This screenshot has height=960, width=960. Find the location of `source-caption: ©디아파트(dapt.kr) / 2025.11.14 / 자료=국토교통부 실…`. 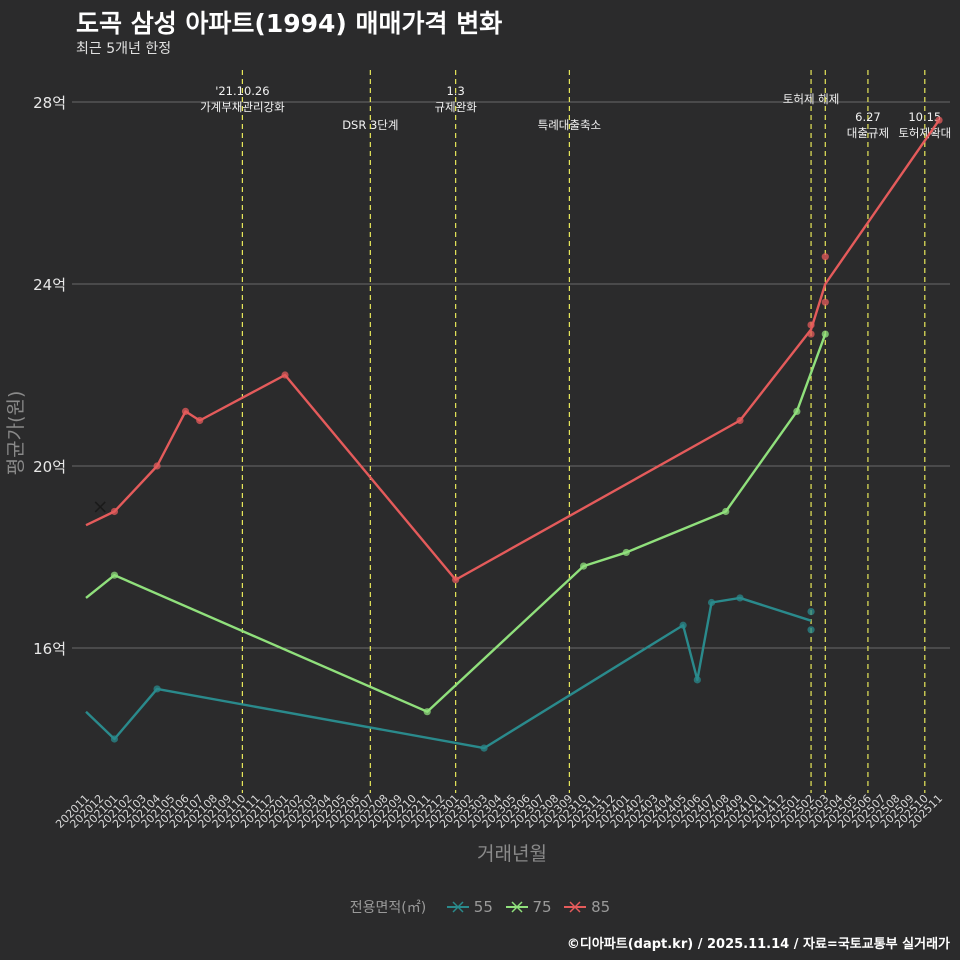

source-caption: ©디아파트(dapt.kr) / 2025.11.14 / 자료=국토교통부 실… is located at coordinates (758, 944).